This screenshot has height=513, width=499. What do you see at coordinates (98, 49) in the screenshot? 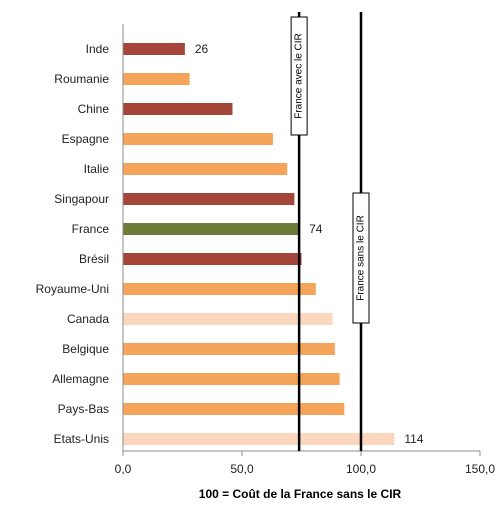
I see `category-label: Inde` at bounding box center [98, 49].